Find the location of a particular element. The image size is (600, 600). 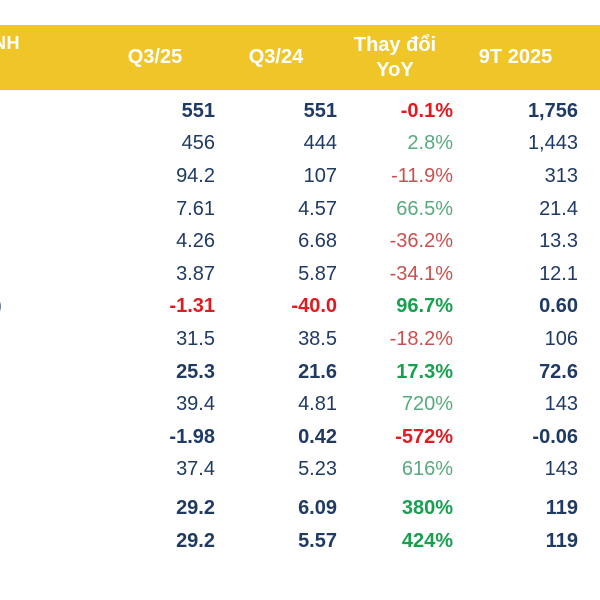

cell-yoy-change: -34.1% is located at coordinates (421, 273).